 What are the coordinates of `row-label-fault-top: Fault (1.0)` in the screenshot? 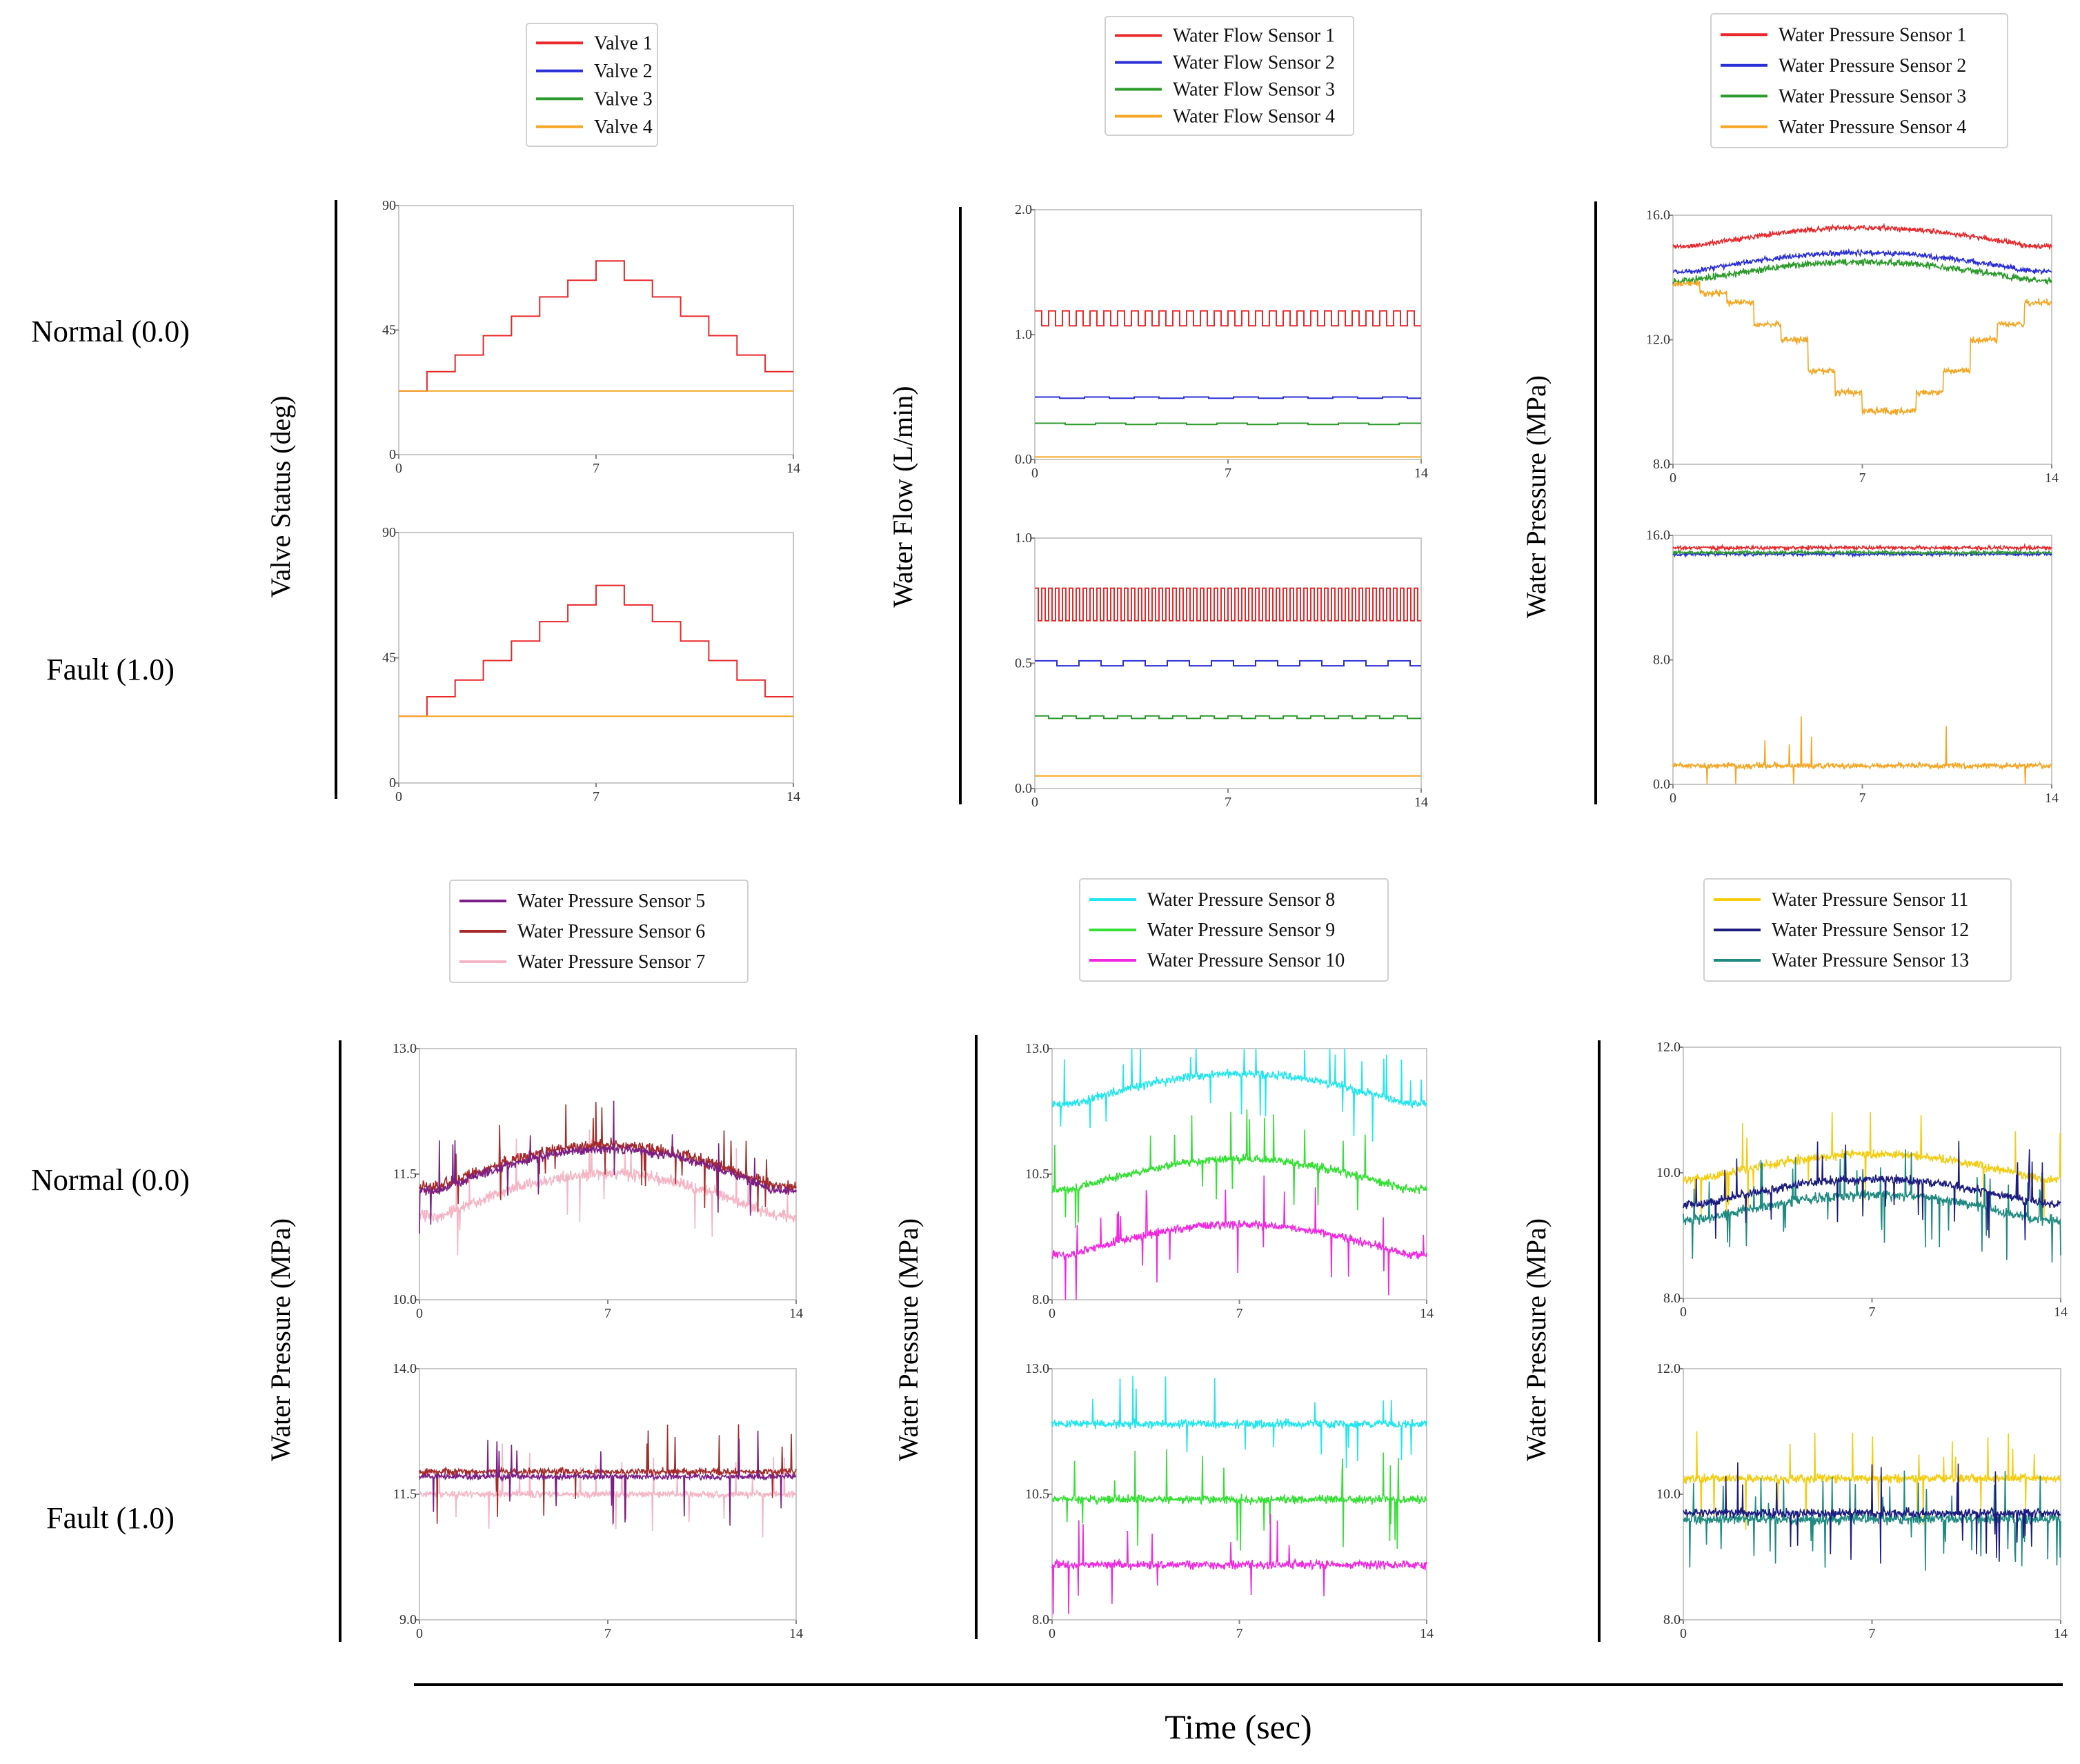 It's located at (110, 669).